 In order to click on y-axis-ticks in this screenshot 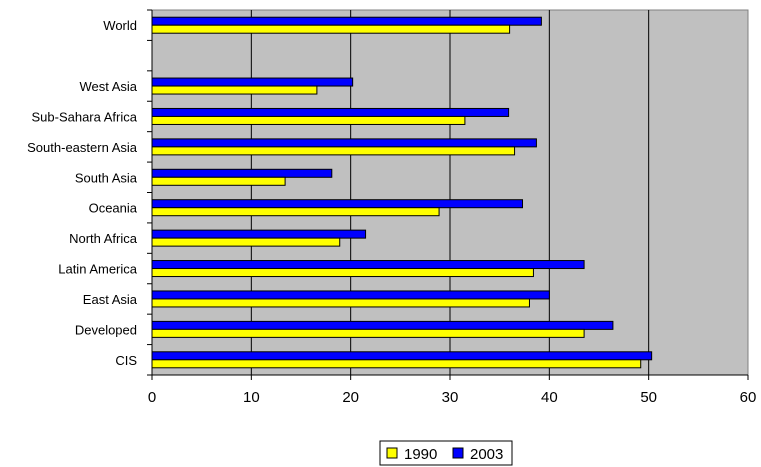, I will do `click(149, 192)`.